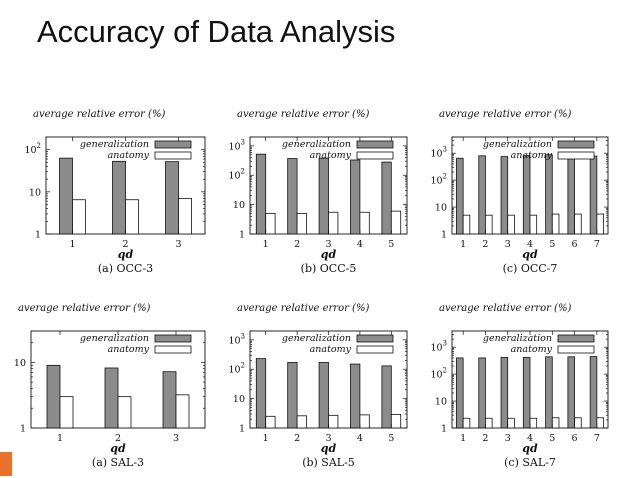 The height and width of the screenshot is (478, 638). Describe the element at coordinates (530, 268) in the screenshot. I see `chart-caption: (c) OCC-7` at that location.